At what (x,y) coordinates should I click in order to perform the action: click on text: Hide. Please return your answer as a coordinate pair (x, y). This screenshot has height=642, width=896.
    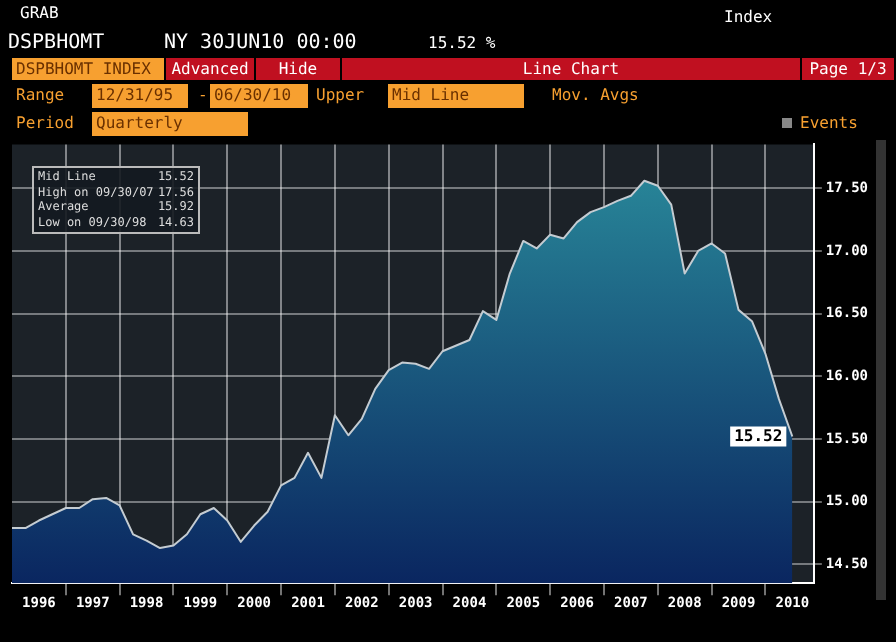
    Looking at the image, I should click on (298, 69).